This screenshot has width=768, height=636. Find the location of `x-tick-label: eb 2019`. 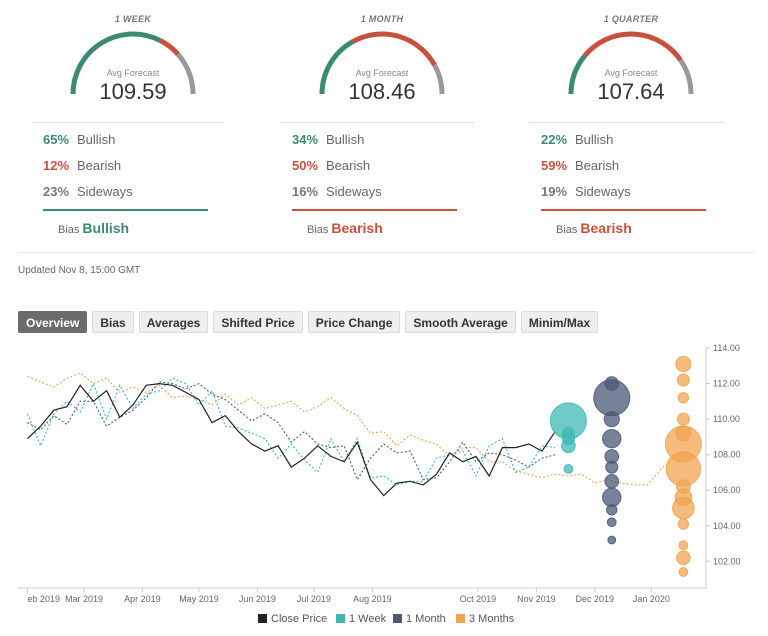

x-tick-label: eb 2019 is located at coordinates (43, 599).